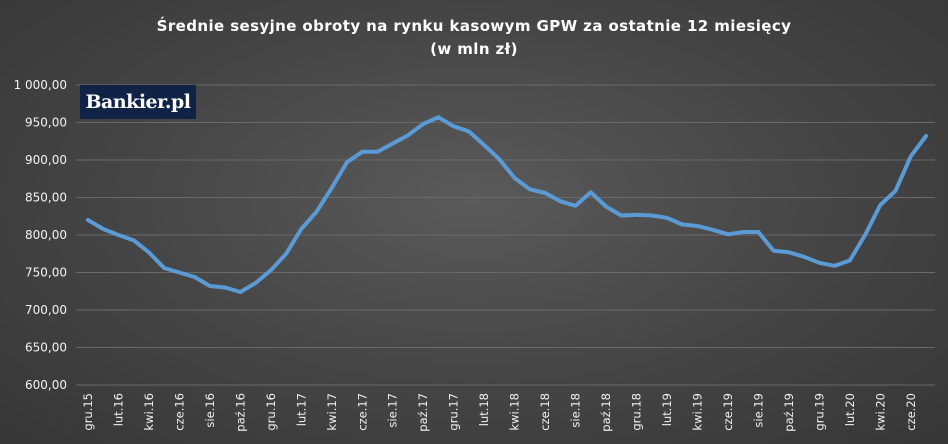 The width and height of the screenshot is (948, 444). I want to click on y-tick-label: 800,00, so click(46, 235).